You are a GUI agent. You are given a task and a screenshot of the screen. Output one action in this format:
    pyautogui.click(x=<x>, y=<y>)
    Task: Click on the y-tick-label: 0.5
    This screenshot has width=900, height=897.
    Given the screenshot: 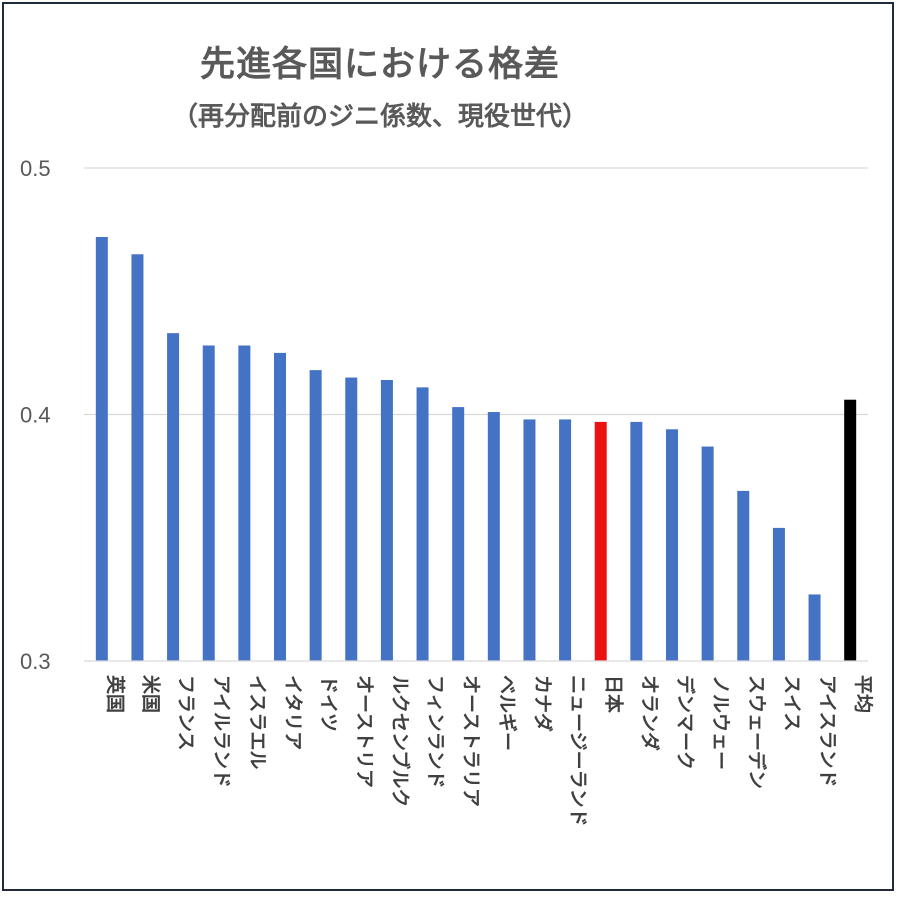 What is the action you would take?
    pyautogui.click(x=35, y=168)
    